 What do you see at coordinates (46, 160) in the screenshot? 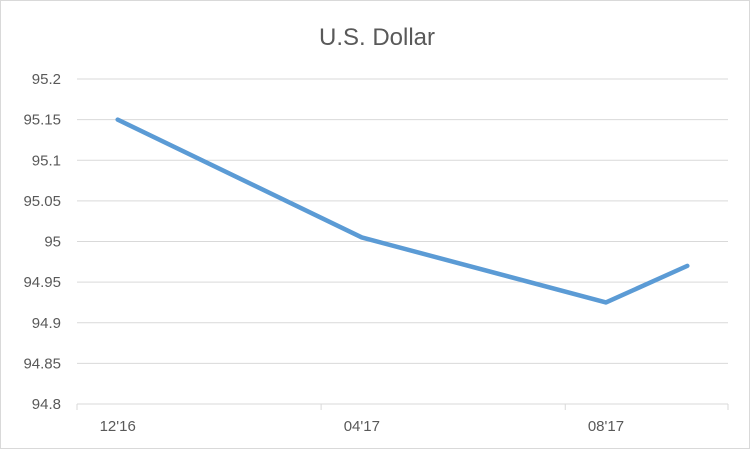
I see `y-tick-label: 95.1` at bounding box center [46, 160].